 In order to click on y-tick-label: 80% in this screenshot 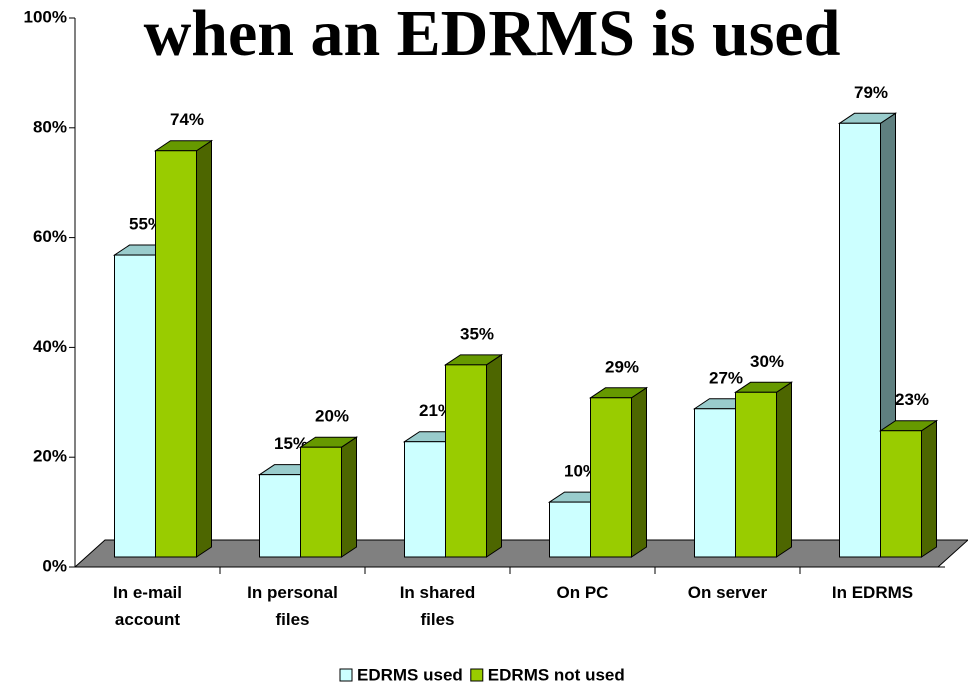, I will do `click(50, 126)`.